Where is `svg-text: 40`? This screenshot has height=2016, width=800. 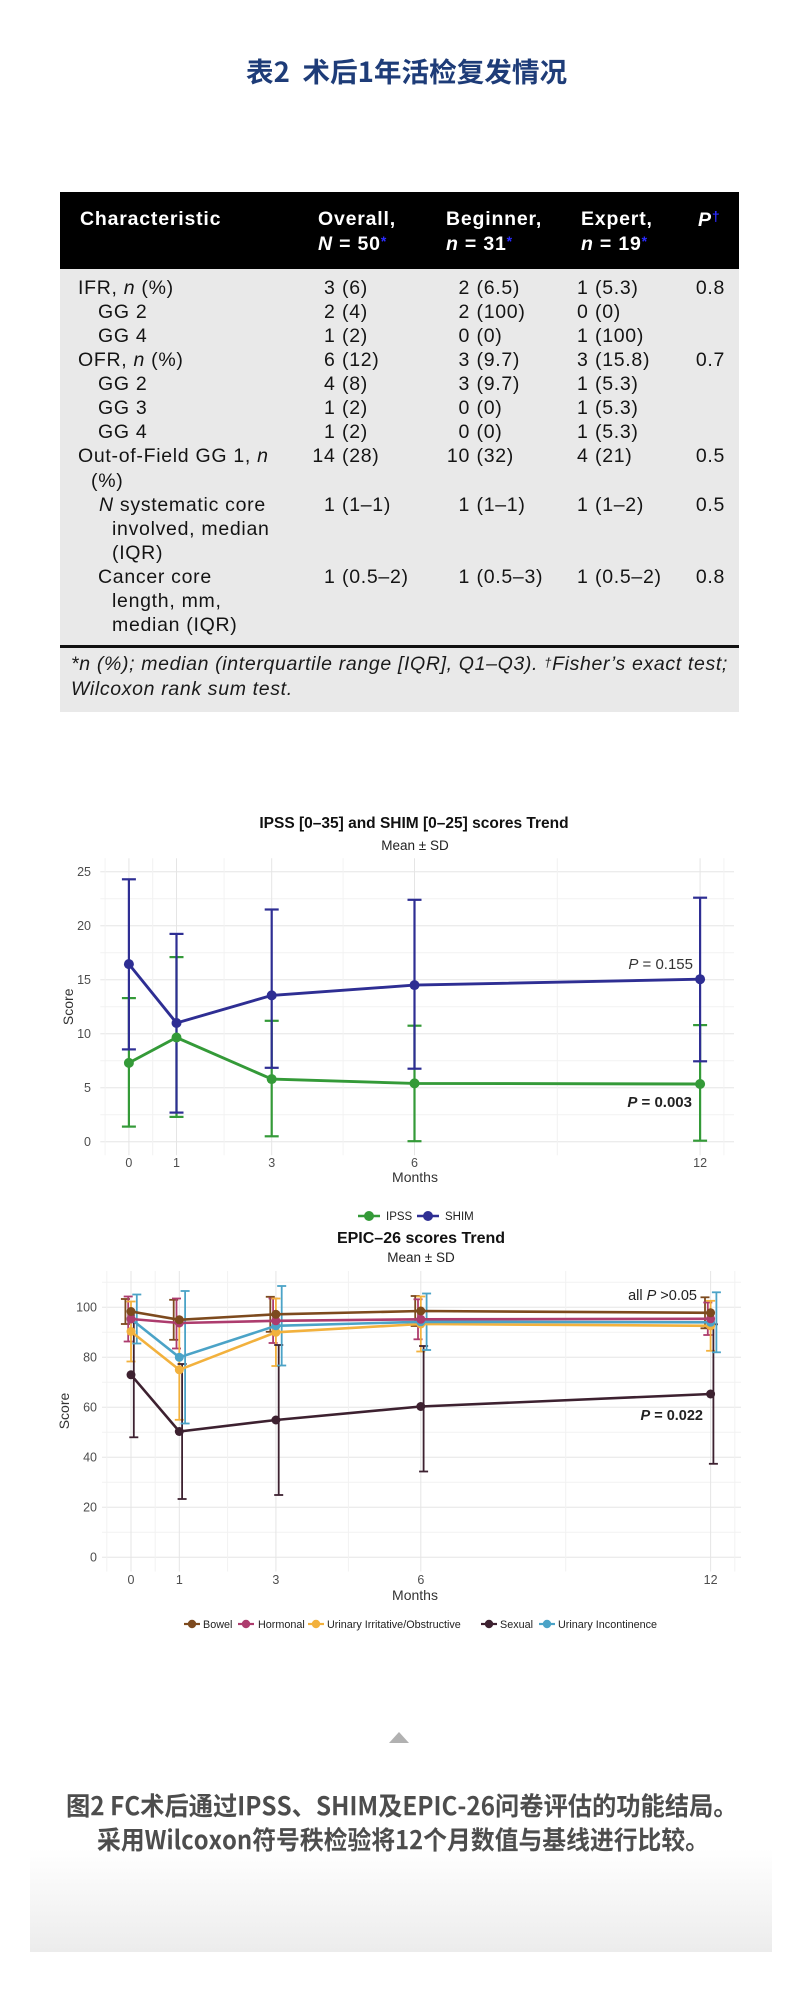
svg-text: 40 is located at coordinates (90, 1458).